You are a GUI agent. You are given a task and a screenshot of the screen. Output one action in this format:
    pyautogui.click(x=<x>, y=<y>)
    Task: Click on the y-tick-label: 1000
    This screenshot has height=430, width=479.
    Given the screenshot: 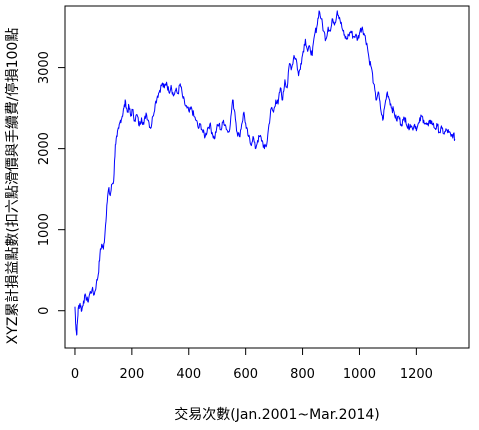 What is the action you would take?
    pyautogui.click(x=44, y=229)
    